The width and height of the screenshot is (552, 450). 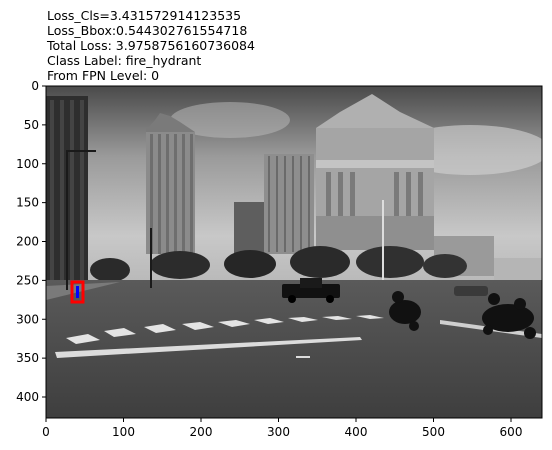 What do you see at coordinates (278, 432) in the screenshot?
I see `x-tick-label: 300` at bounding box center [278, 432].